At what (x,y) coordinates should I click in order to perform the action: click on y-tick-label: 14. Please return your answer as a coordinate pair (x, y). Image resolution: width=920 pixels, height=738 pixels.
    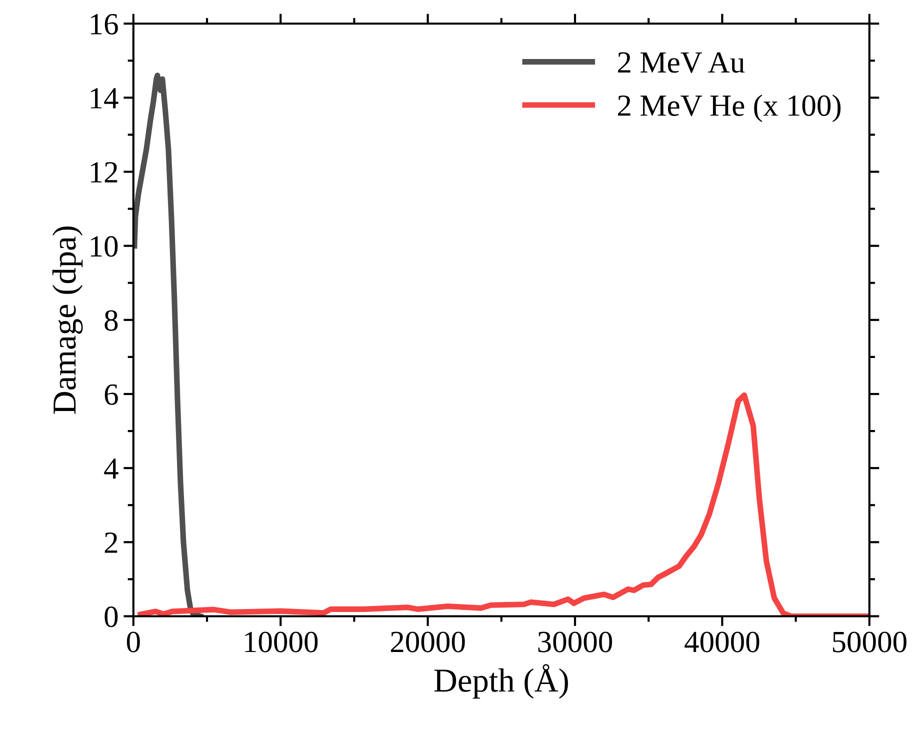
    Looking at the image, I should click on (104, 98).